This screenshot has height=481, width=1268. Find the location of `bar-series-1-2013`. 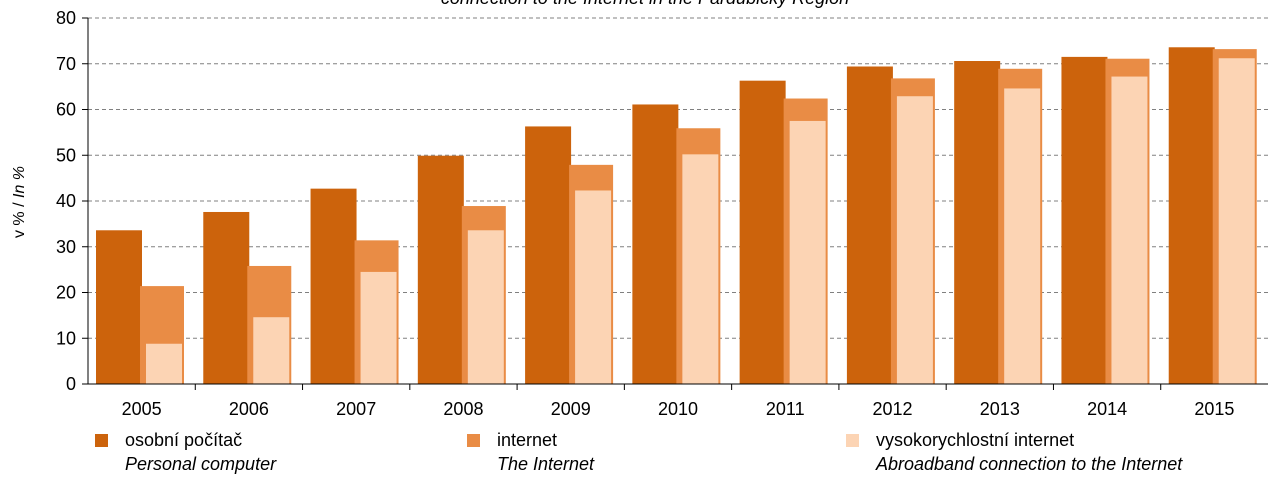

bar-series-1-2013 is located at coordinates (977, 222).